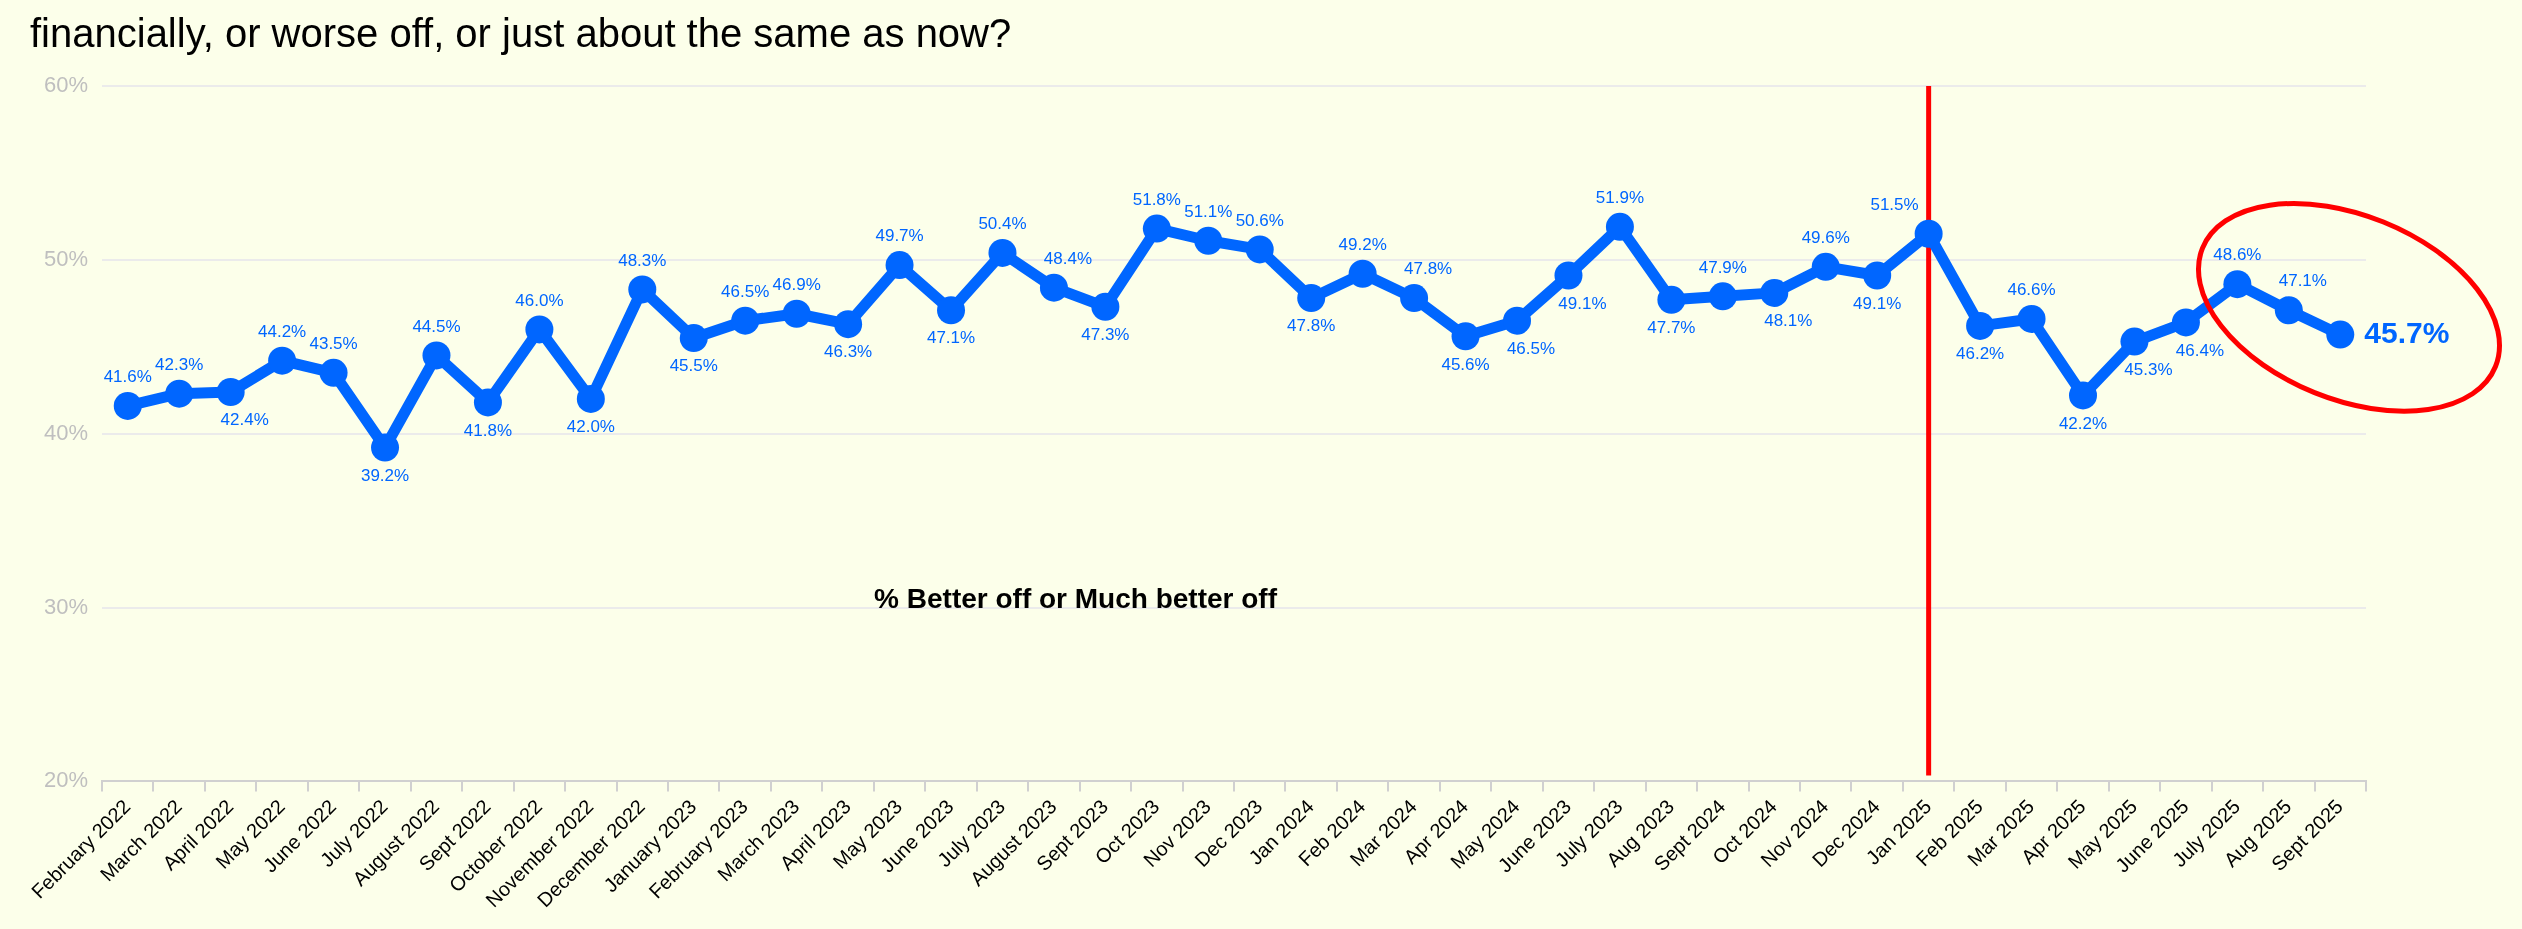 This screenshot has height=929, width=2522. I want to click on y-tick-label: 30%, so click(66, 606).